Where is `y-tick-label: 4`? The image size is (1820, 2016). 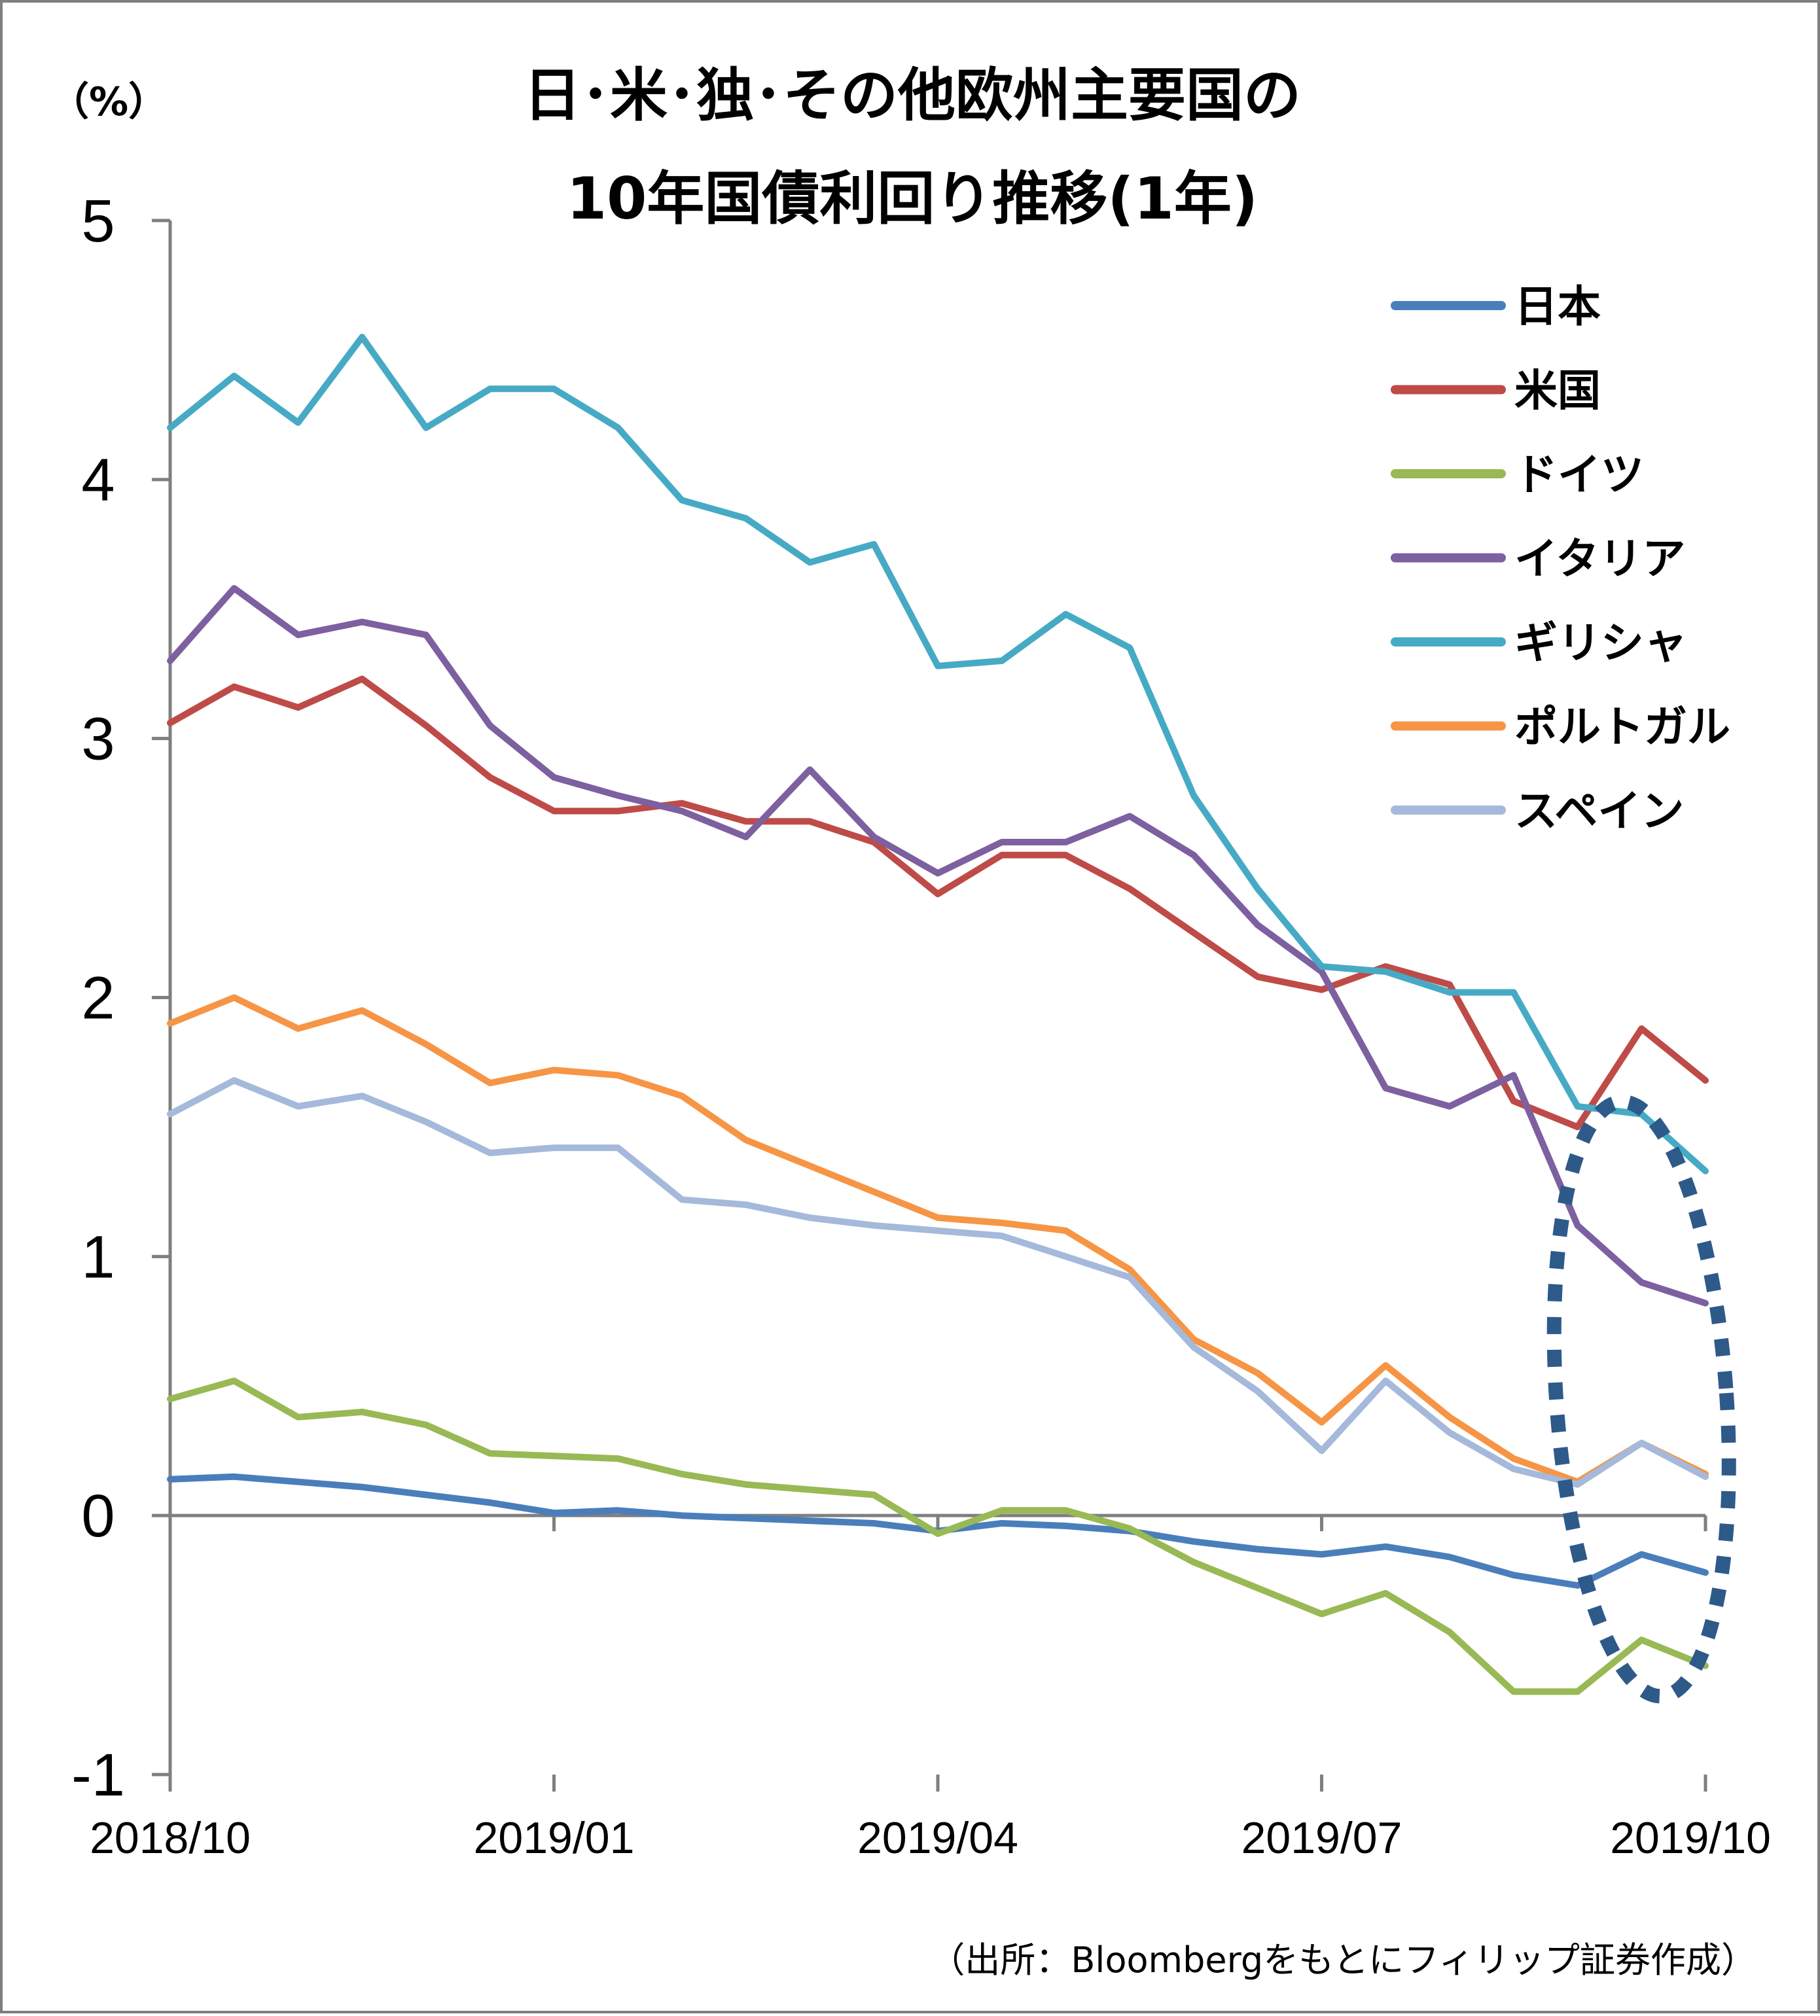
y-tick-label: 4 is located at coordinates (98, 480).